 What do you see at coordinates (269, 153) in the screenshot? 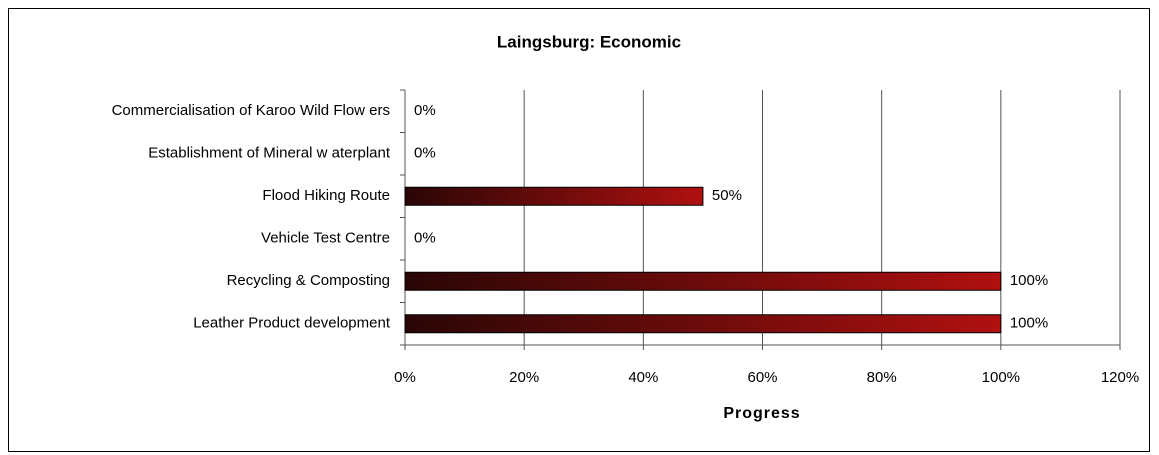
I see `y-tick-label: Establishment of Mineral w aterplant` at bounding box center [269, 153].